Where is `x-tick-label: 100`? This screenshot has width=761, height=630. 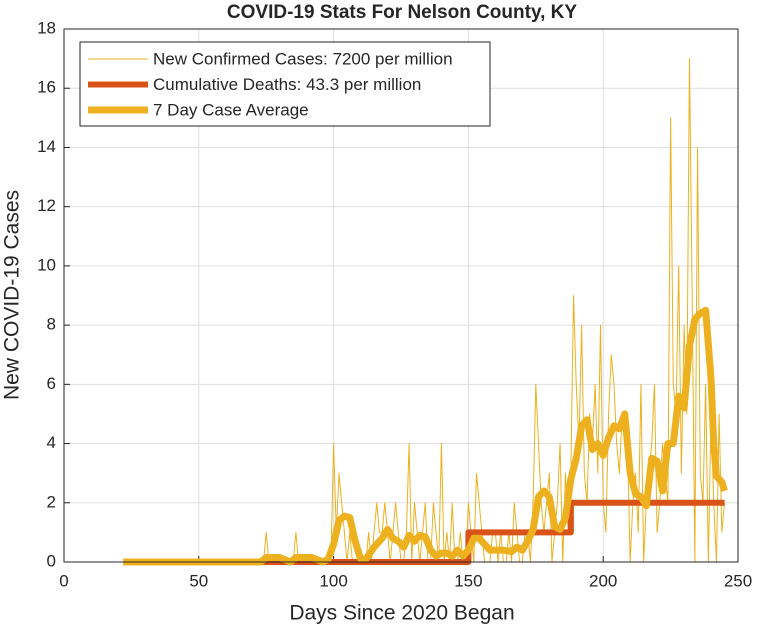 x-tick-label: 100 is located at coordinates (333, 580).